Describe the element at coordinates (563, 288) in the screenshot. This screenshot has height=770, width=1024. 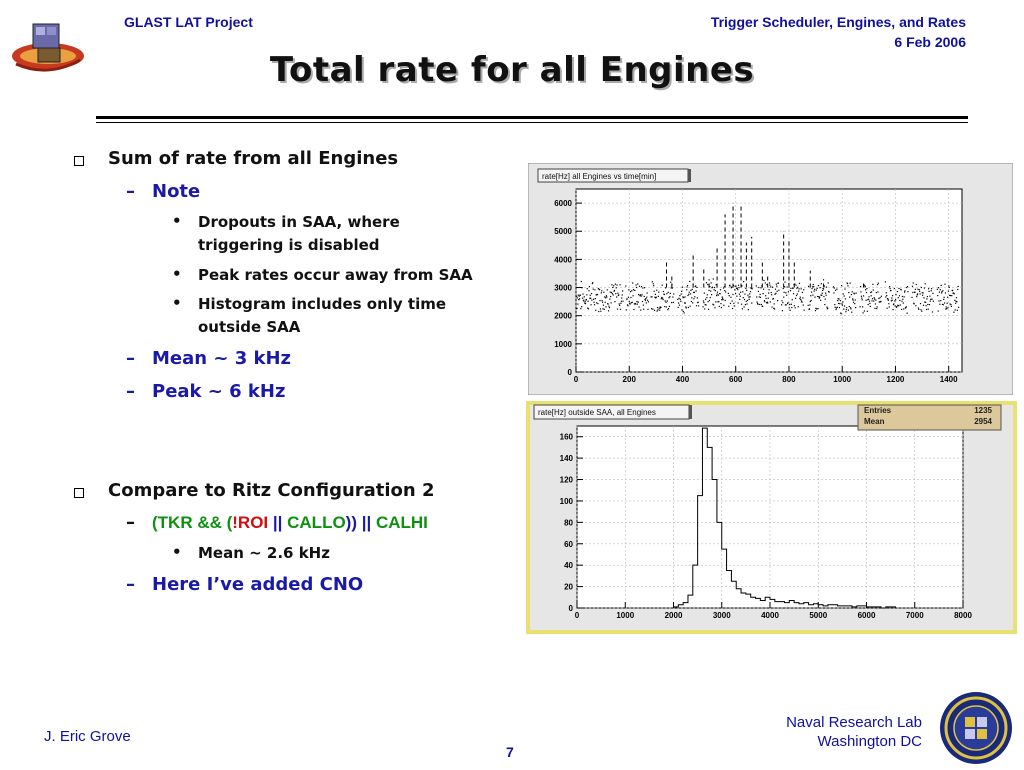
I see `y-tick-label: 3000` at that location.